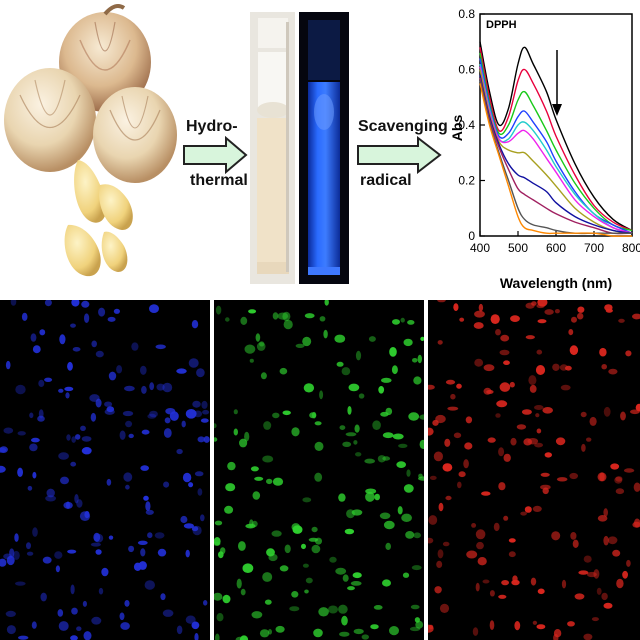 The height and width of the screenshot is (640, 640). I want to click on x-tick-label: 700, so click(594, 248).